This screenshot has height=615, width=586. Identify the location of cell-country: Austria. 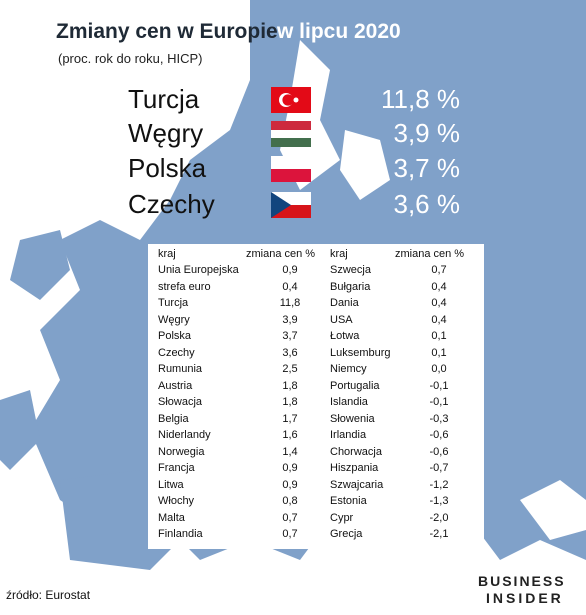
(175, 385).